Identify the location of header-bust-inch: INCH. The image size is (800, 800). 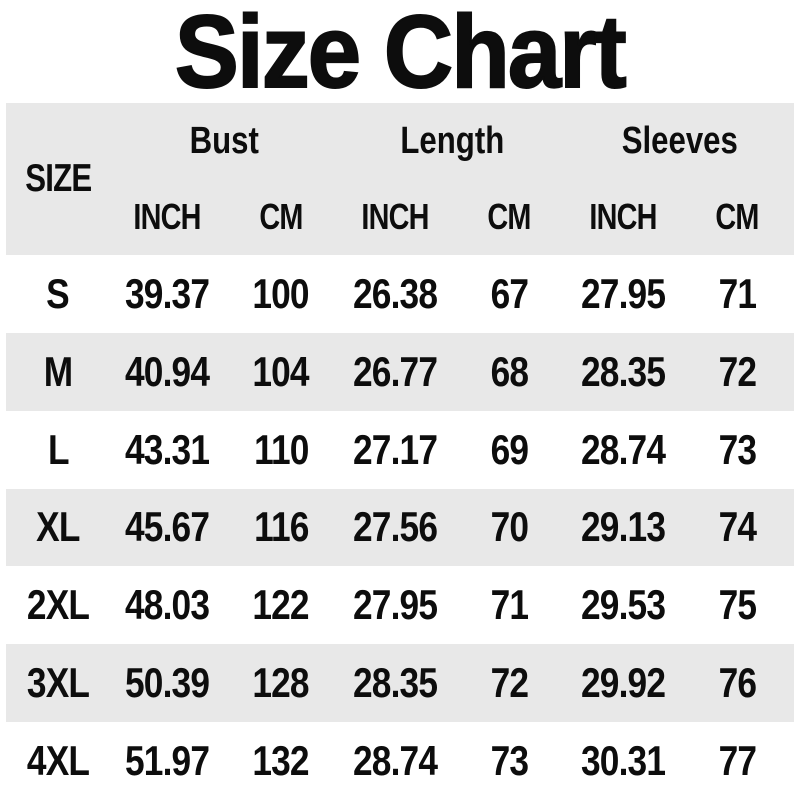
(167, 217).